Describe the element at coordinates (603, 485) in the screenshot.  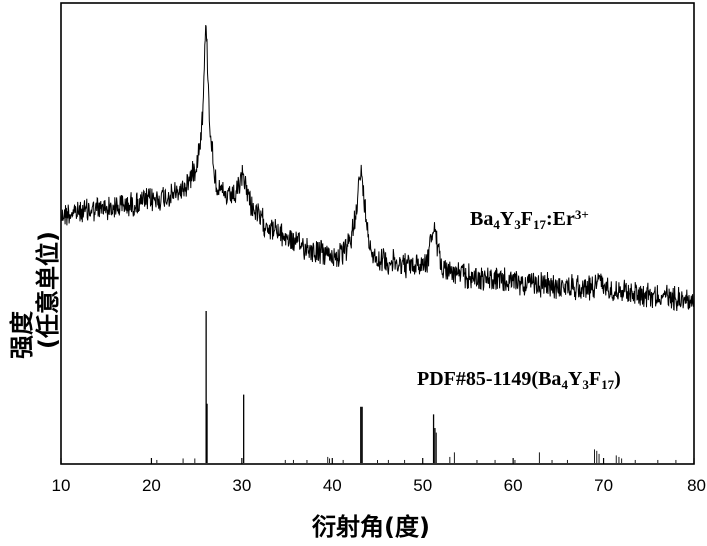
I see `x-tick-label: 70` at that location.